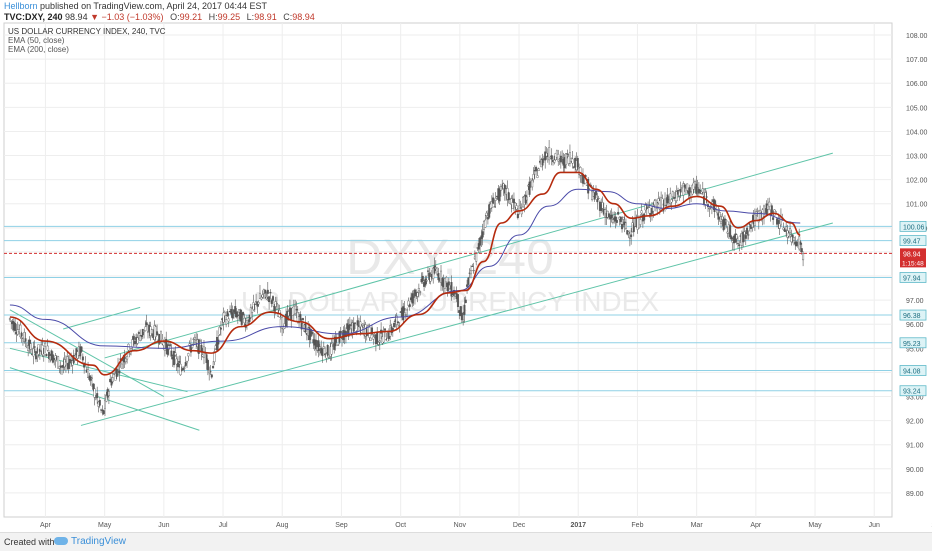  Describe the element at coordinates (915, 446) in the screenshot. I see `y-tick-label: 91.00` at that location.